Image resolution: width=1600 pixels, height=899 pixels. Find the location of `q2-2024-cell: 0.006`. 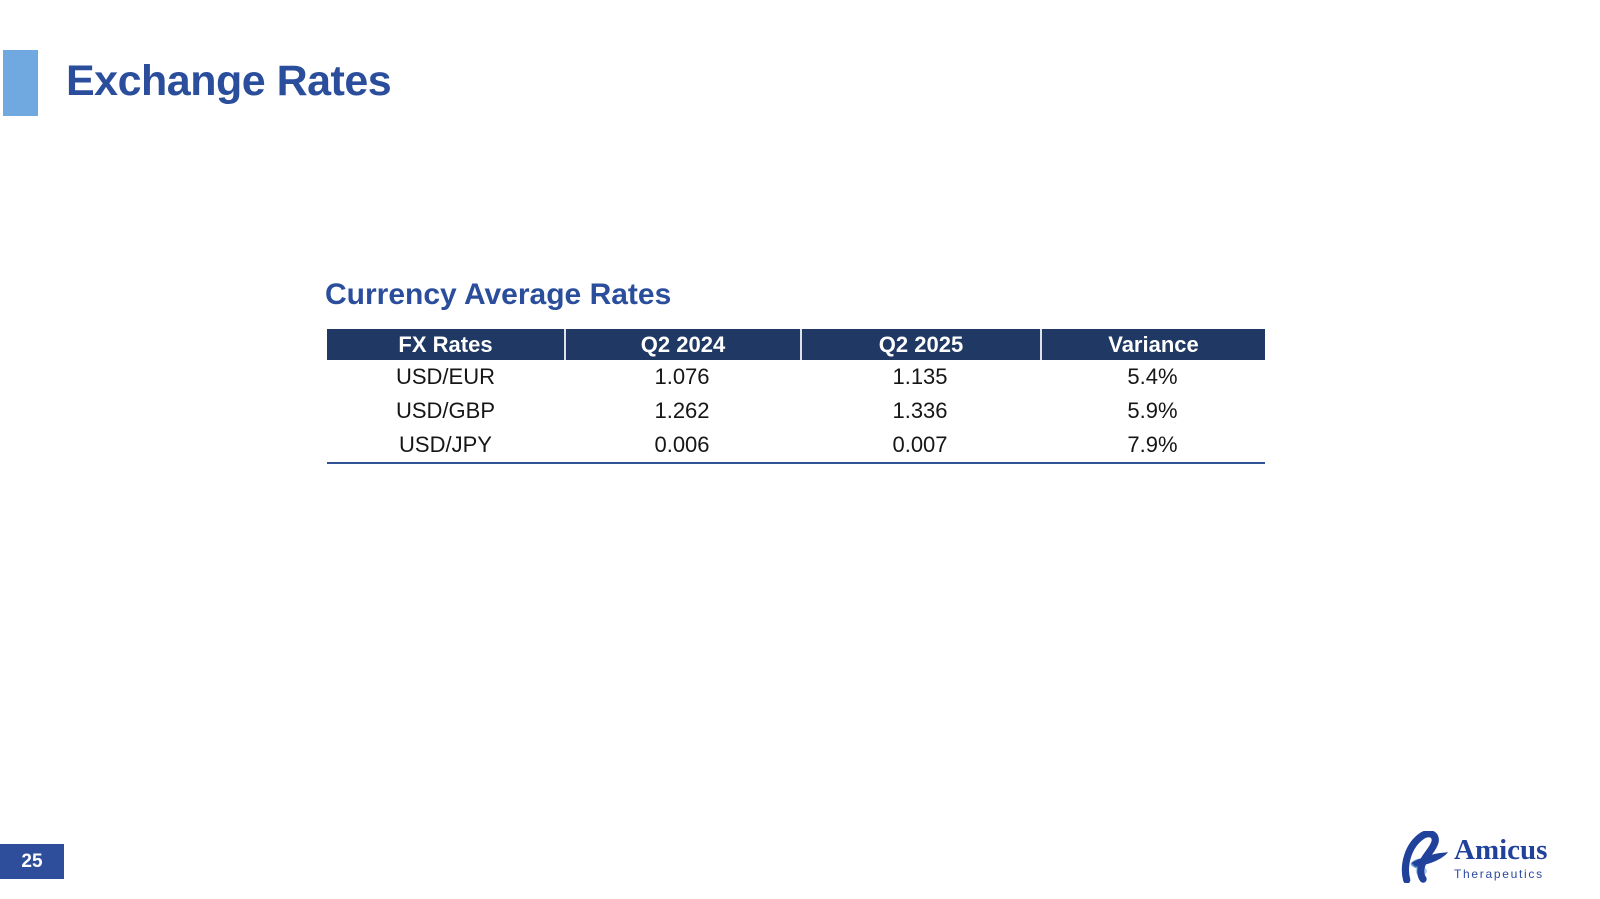

q2-2024-cell: 0.006 is located at coordinates (682, 444).